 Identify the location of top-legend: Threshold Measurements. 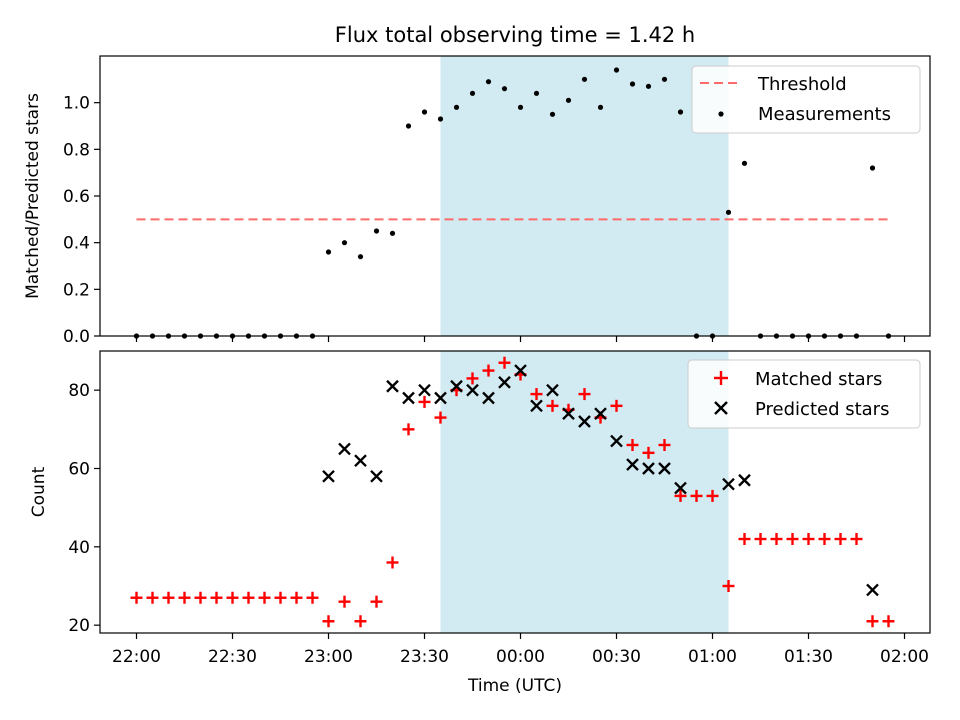
(806, 99).